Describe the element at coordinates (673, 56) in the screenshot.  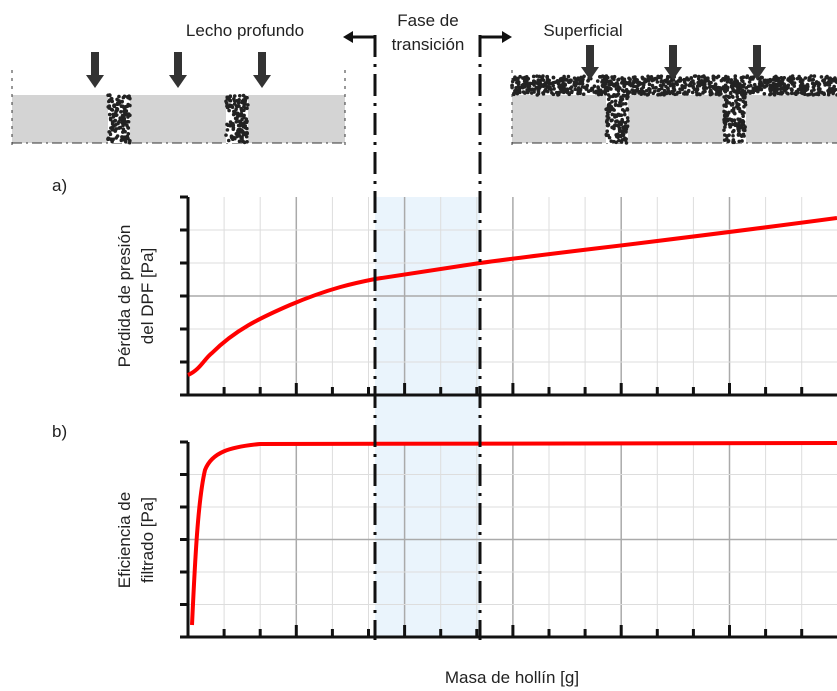
I see `arrow` at that location.